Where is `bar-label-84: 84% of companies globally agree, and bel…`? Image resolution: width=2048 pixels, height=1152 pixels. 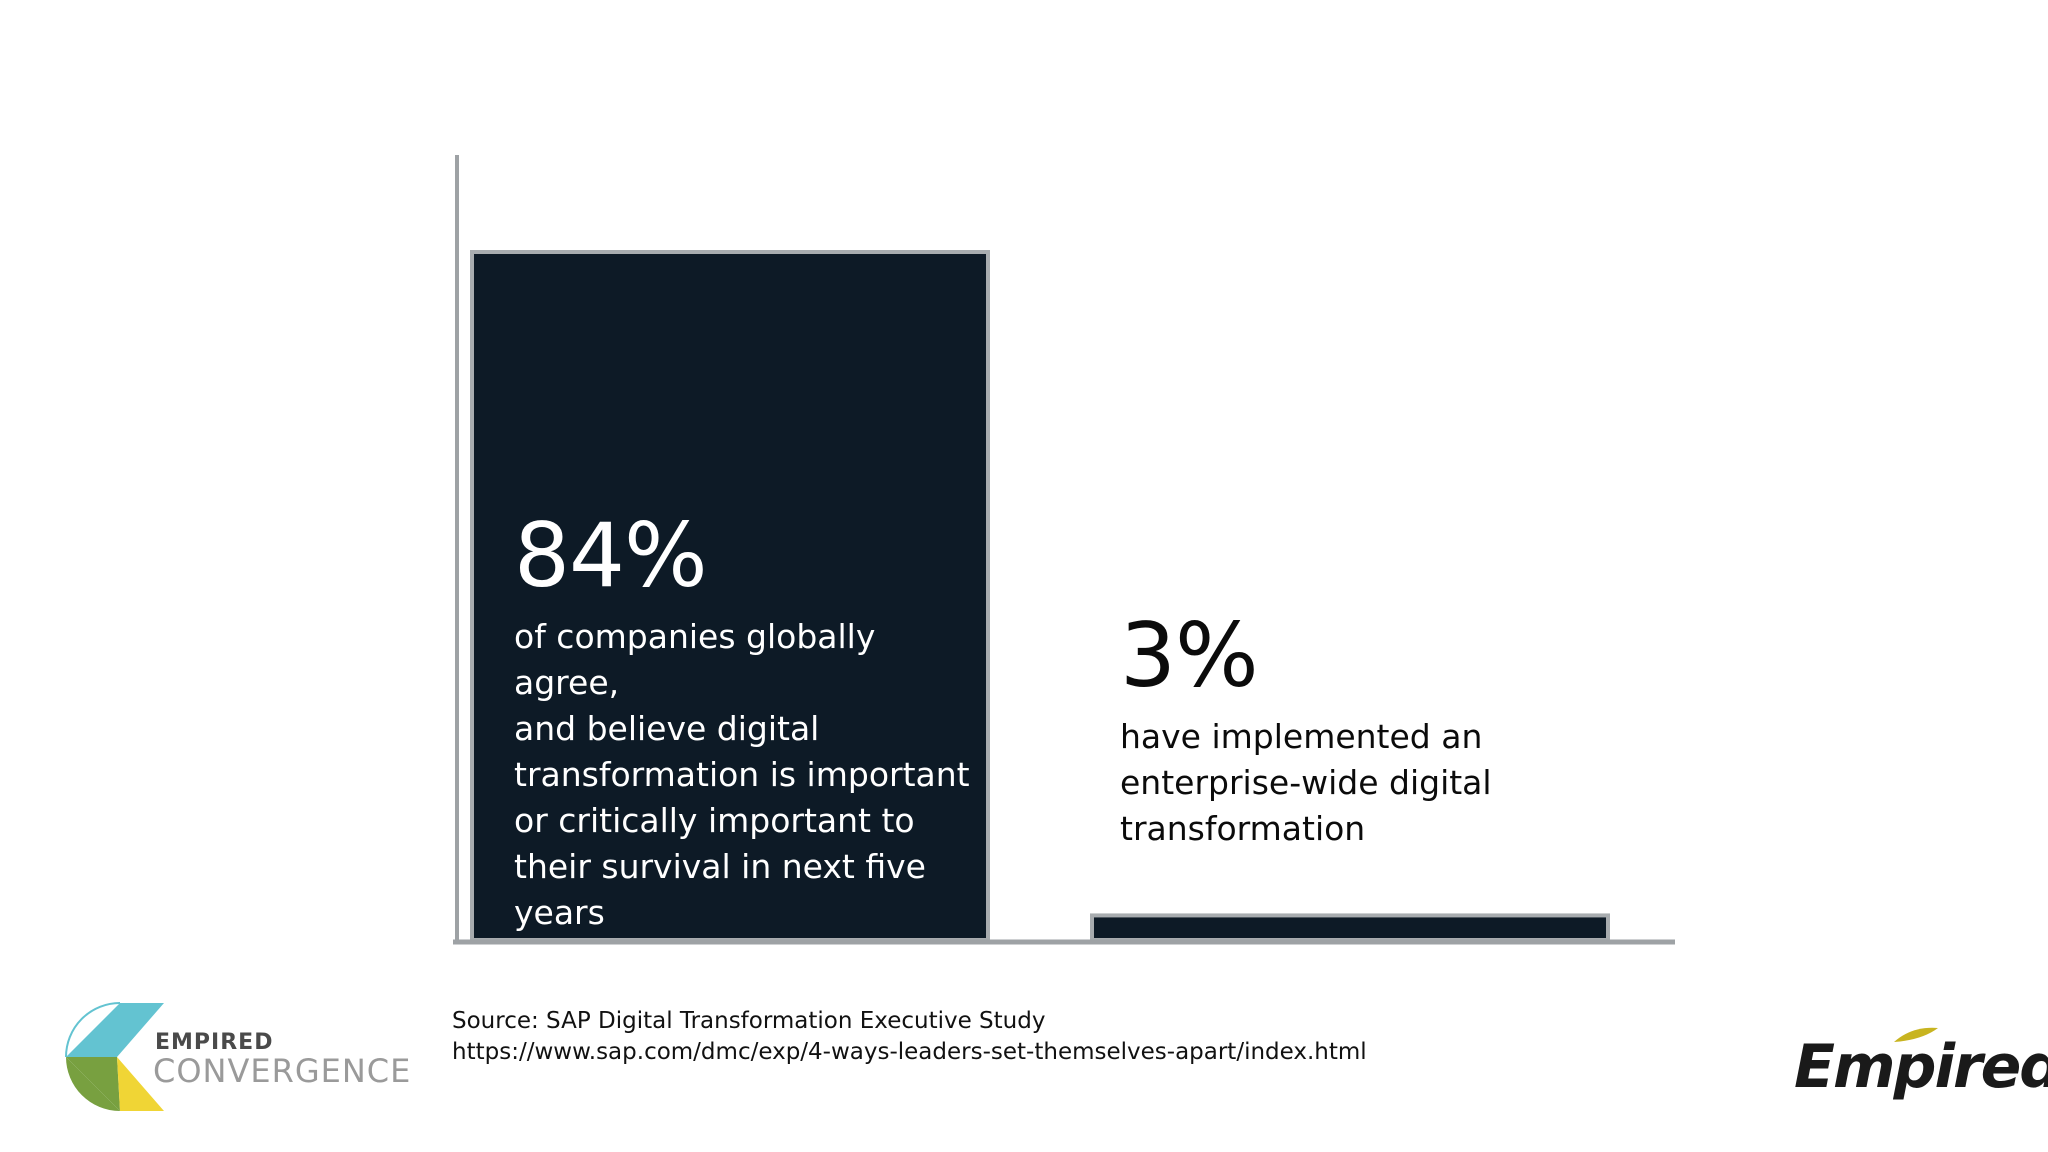 bar-label-84: 84% of companies globally agree, and bel… is located at coordinates (749, 724).